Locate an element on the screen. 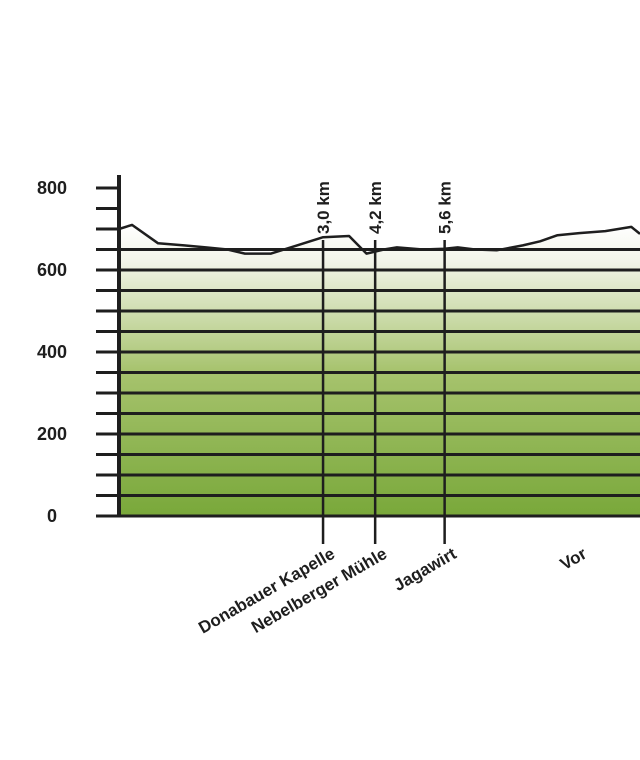 The image size is (640, 760). y-tick-label: 400 is located at coordinates (52, 352).